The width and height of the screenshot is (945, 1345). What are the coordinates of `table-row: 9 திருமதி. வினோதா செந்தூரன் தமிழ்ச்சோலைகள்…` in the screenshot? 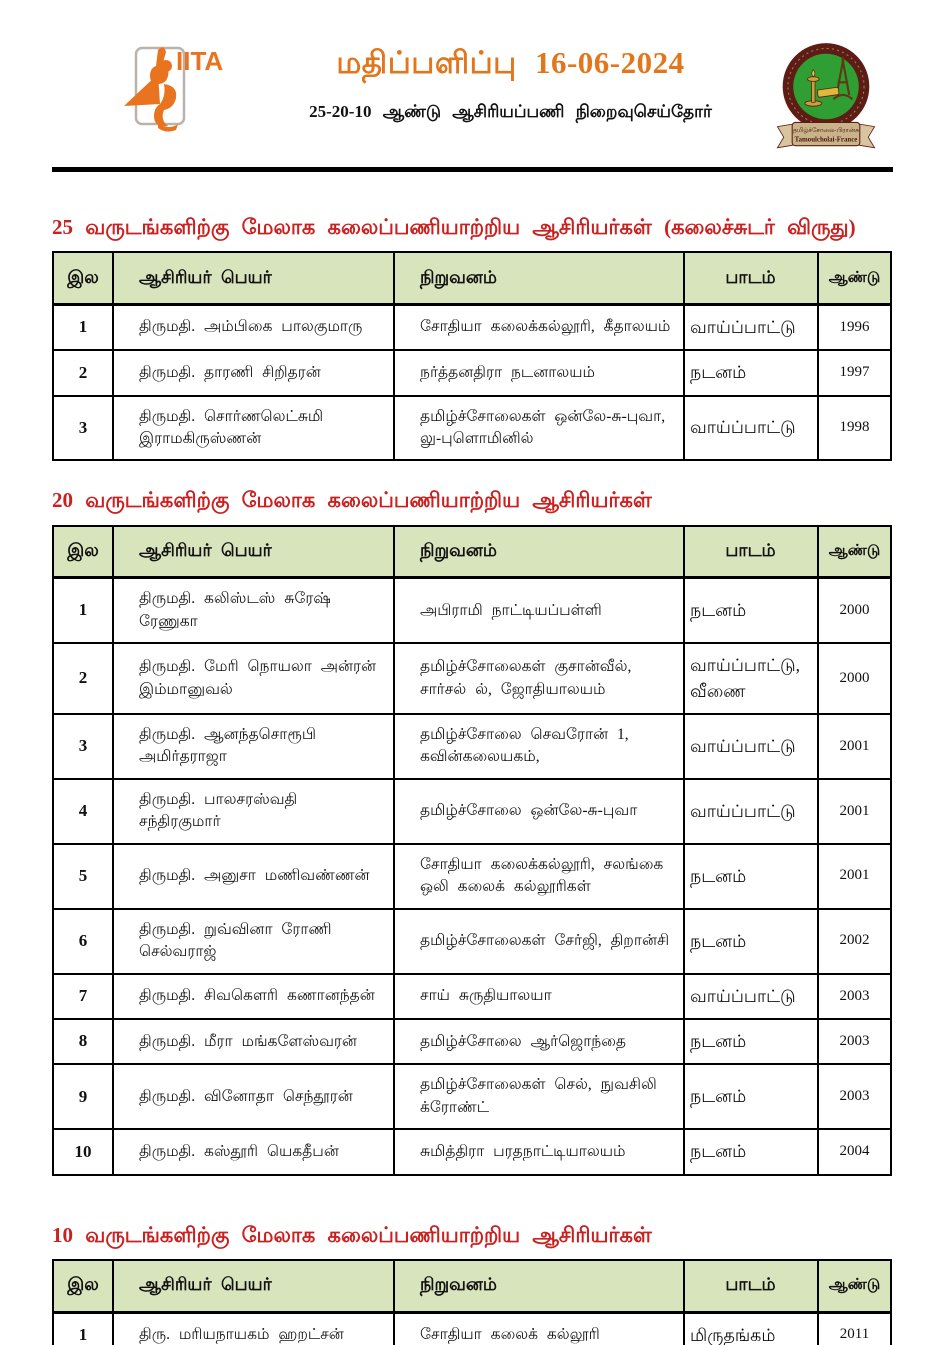 It's located at (472, 1097).